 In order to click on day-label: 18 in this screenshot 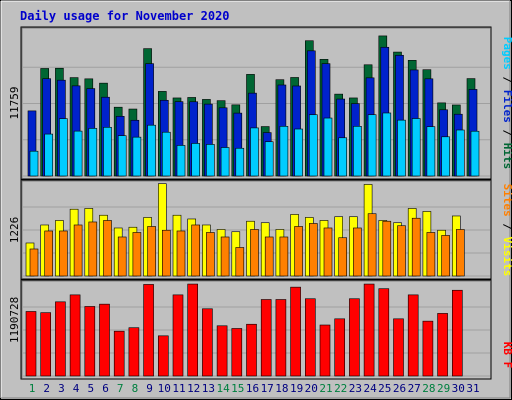, I will do `click(281, 388)`.